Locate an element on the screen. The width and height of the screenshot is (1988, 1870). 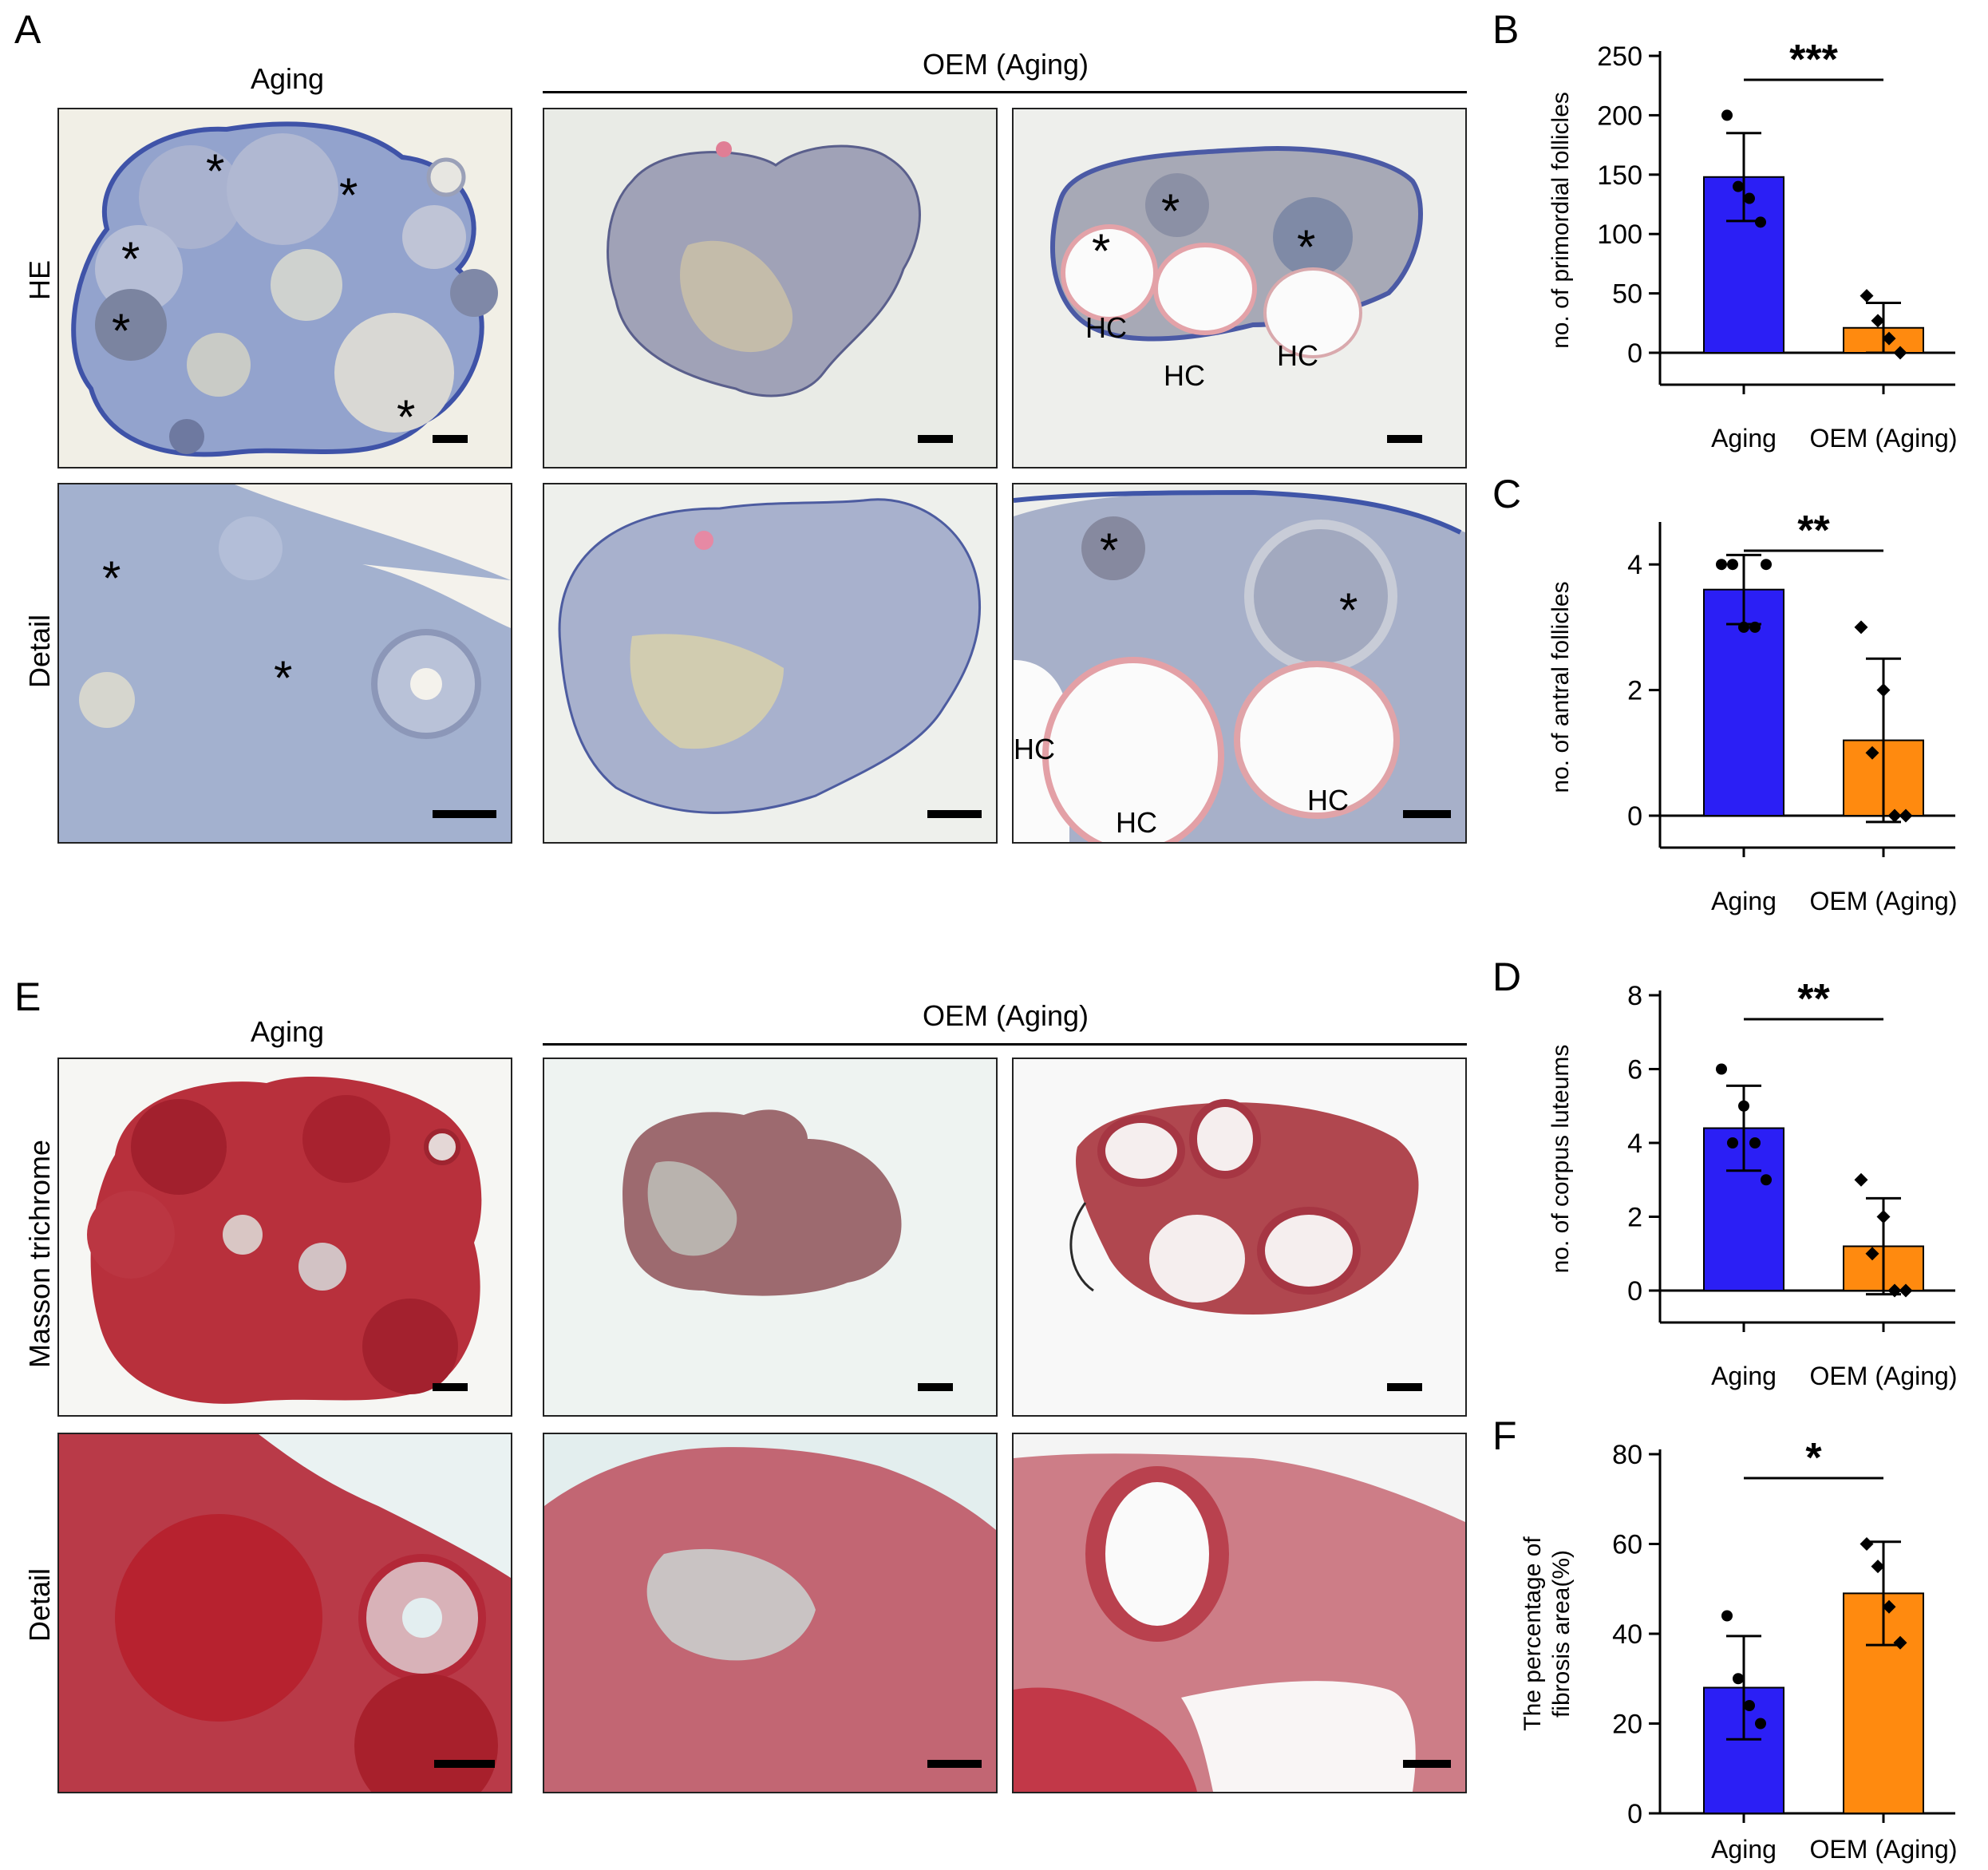
a-col-title-aging: Aging is located at coordinates (287, 78).